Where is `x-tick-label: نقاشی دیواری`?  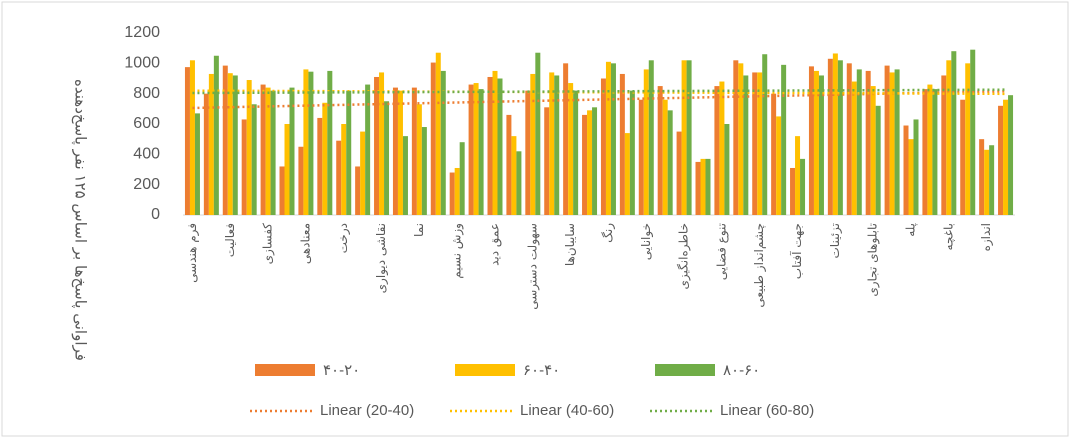
x-tick-label: نقاشی دیواری is located at coordinates (381, 258).